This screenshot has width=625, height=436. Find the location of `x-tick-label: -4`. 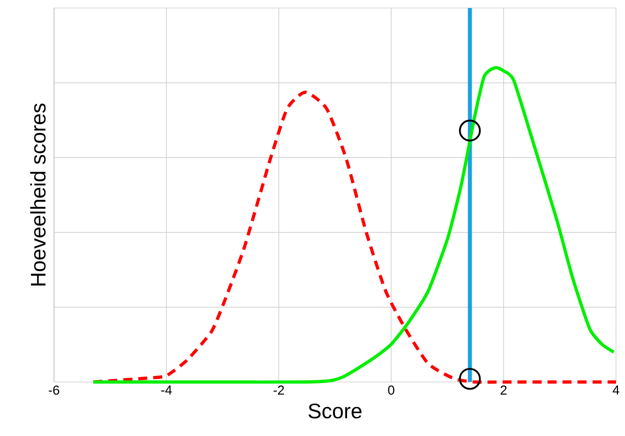

x-tick-label: -4 is located at coordinates (166, 390).